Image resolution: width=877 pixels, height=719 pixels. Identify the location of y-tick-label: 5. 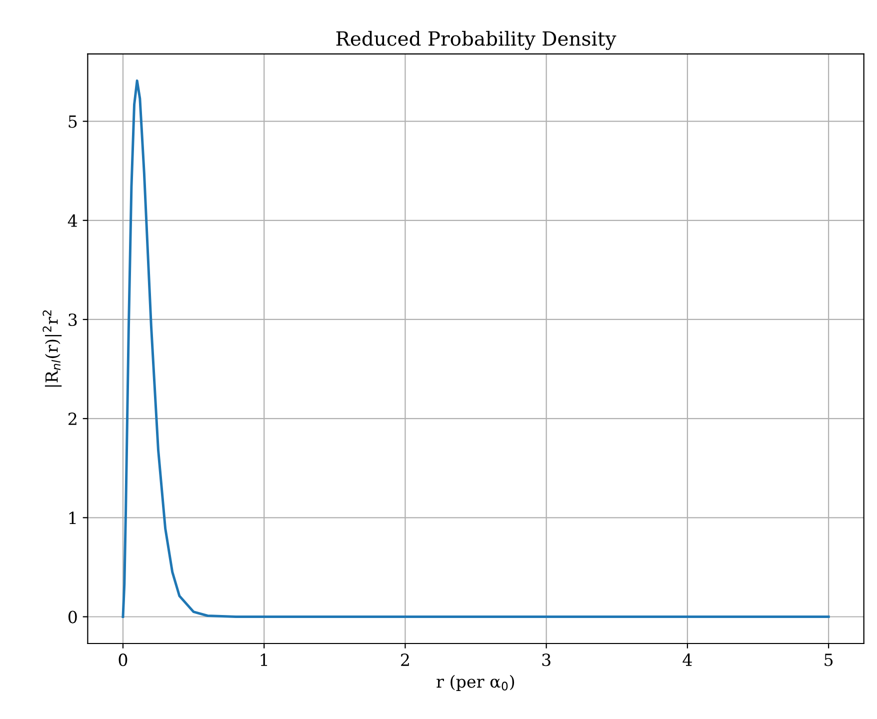
(72, 121).